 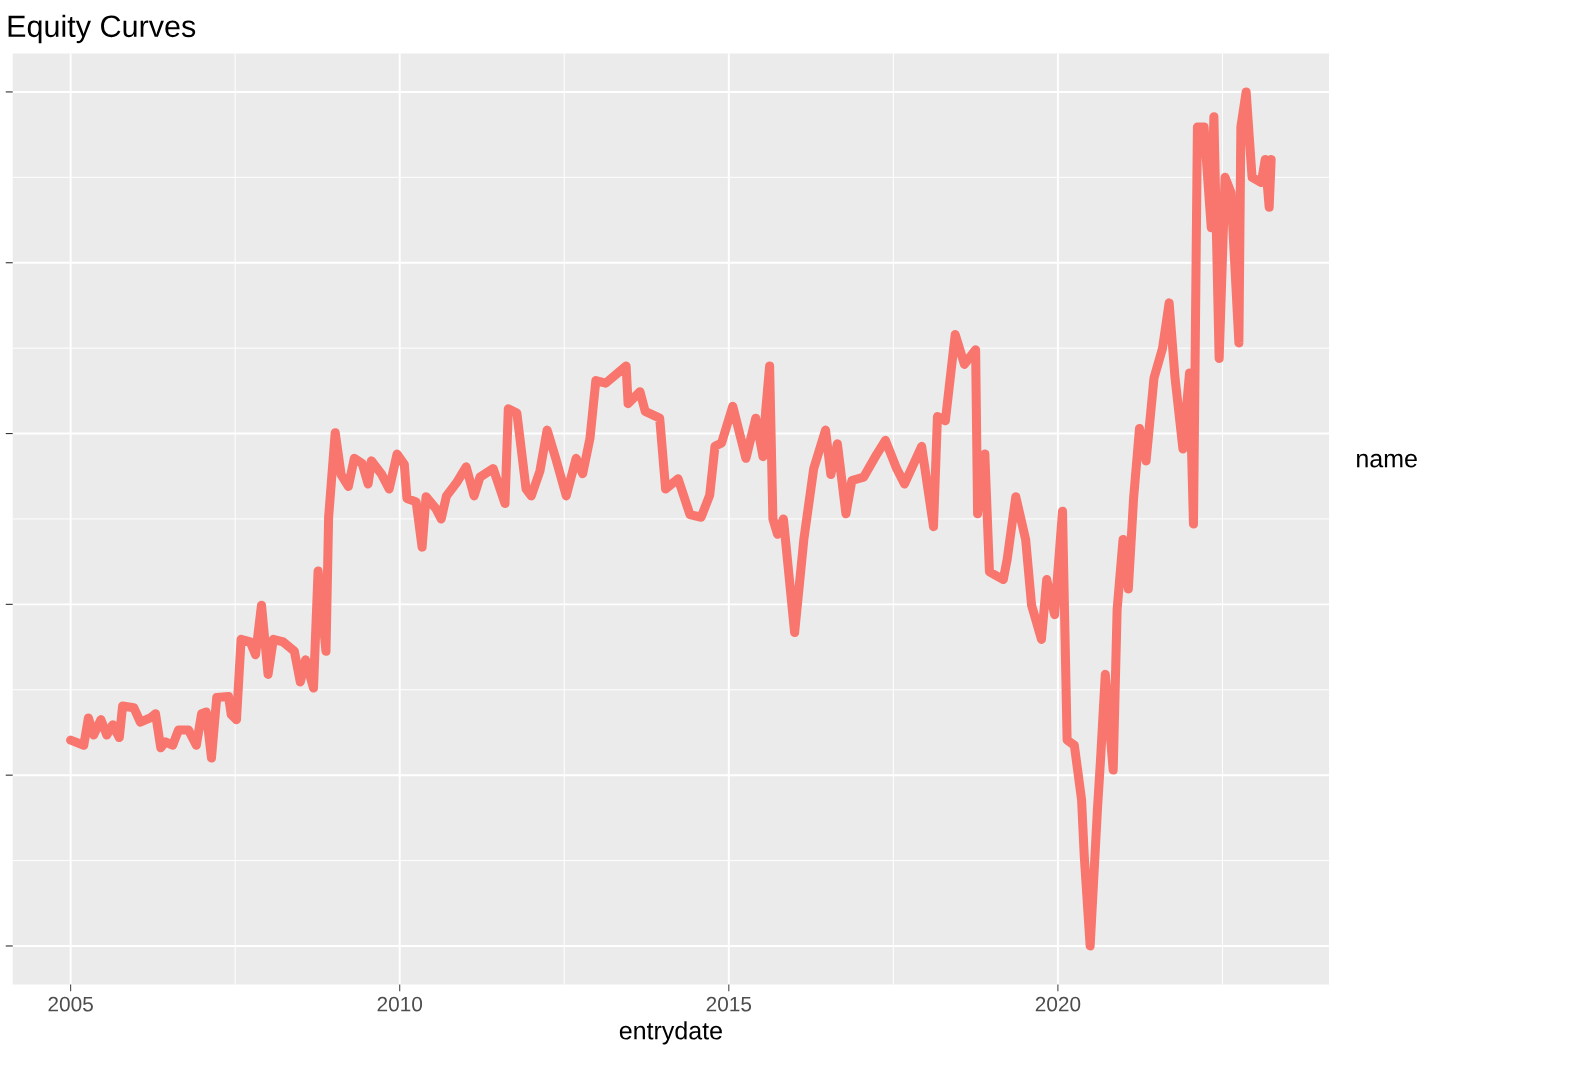 I want to click on x-tick-label: 2005, so click(x=70, y=1004).